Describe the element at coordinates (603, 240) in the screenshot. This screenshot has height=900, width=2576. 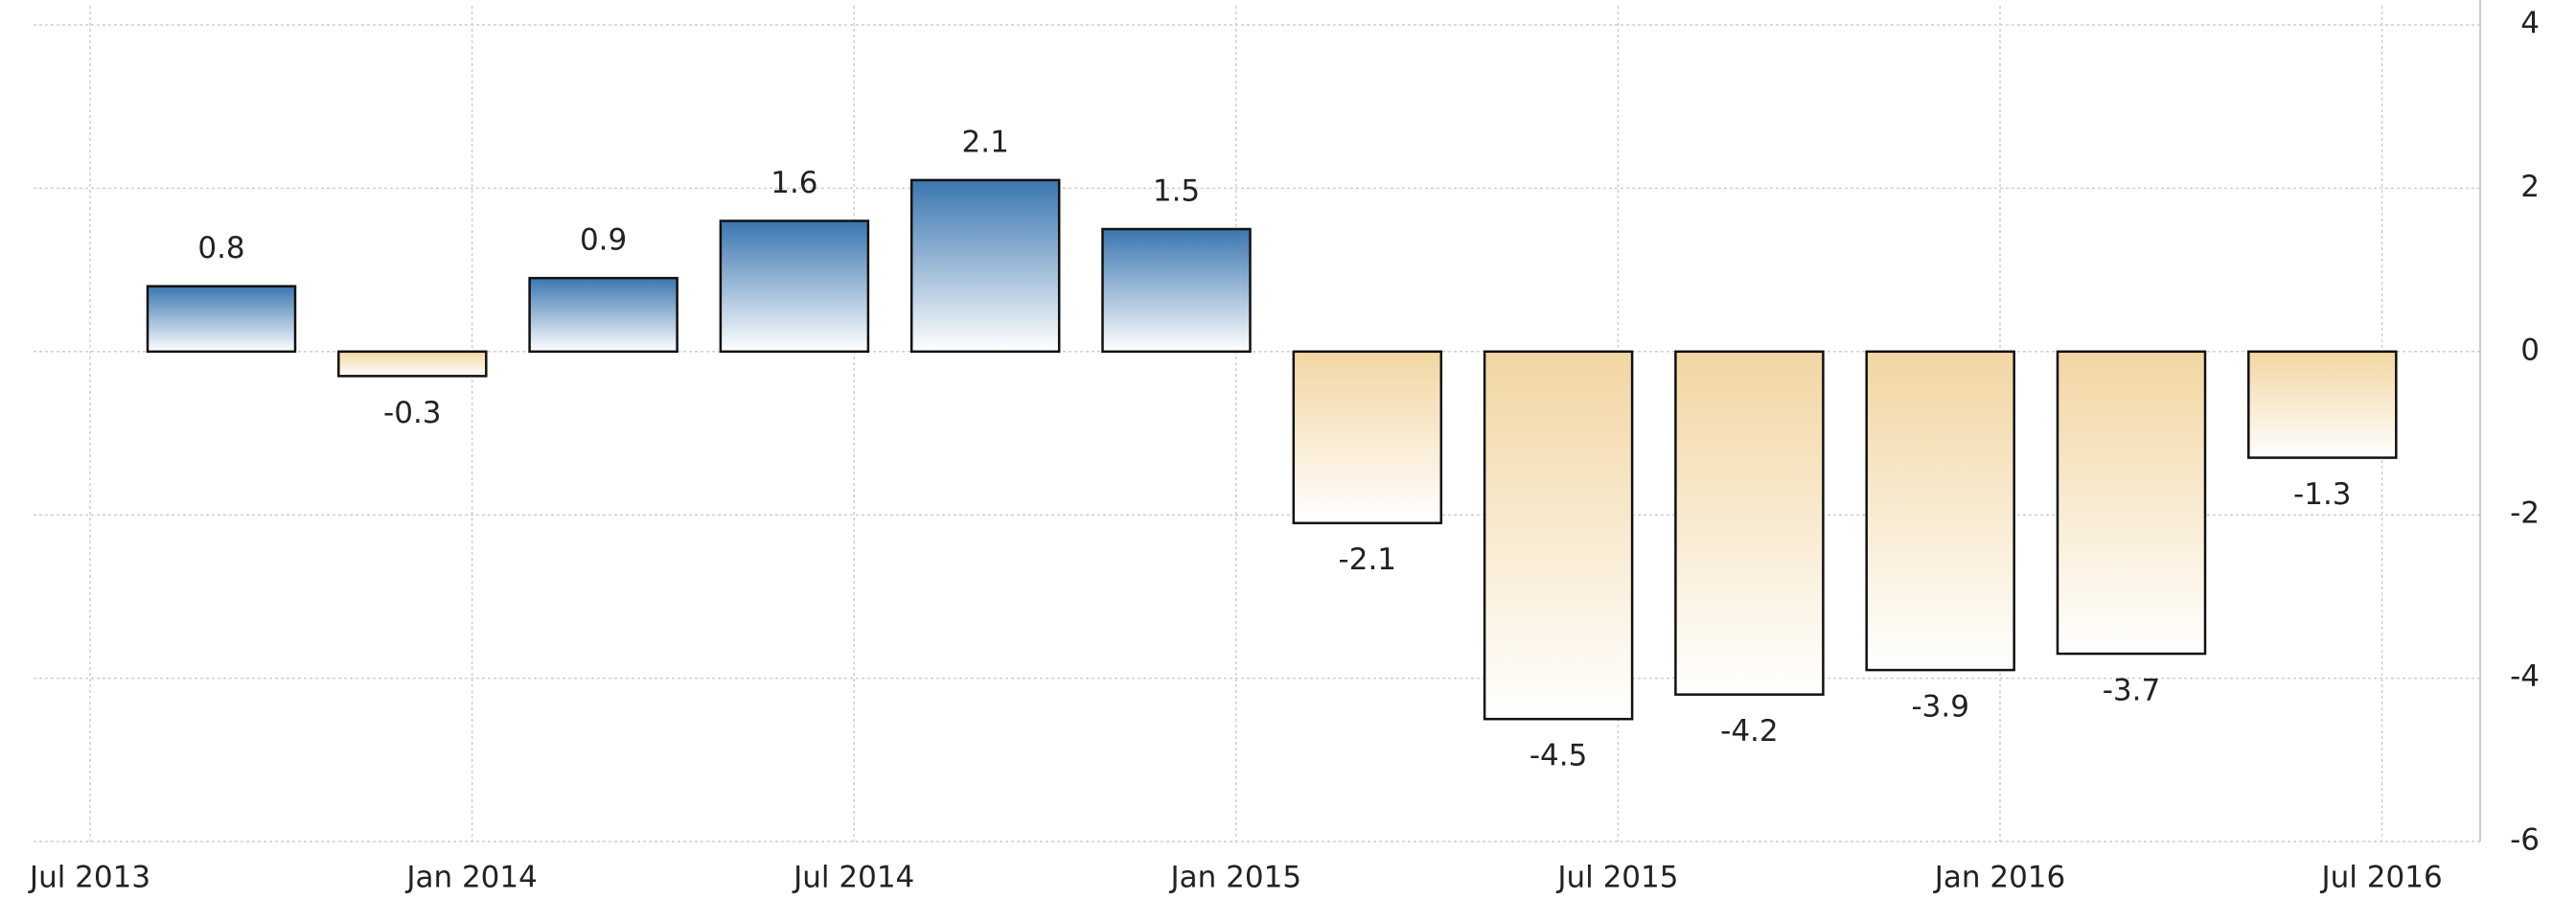
I see `value-label: 0.9` at that location.